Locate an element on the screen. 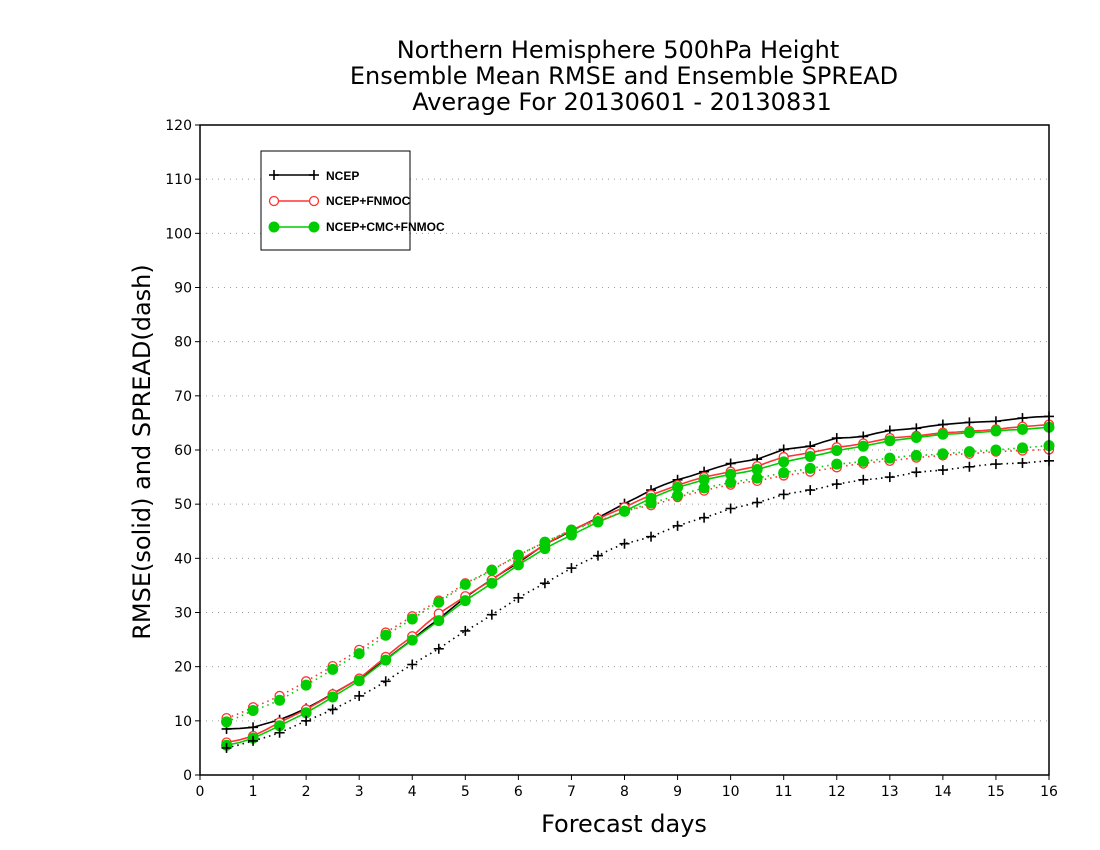 The image size is (1100, 850). y-tick-label: 20 is located at coordinates (183, 668).